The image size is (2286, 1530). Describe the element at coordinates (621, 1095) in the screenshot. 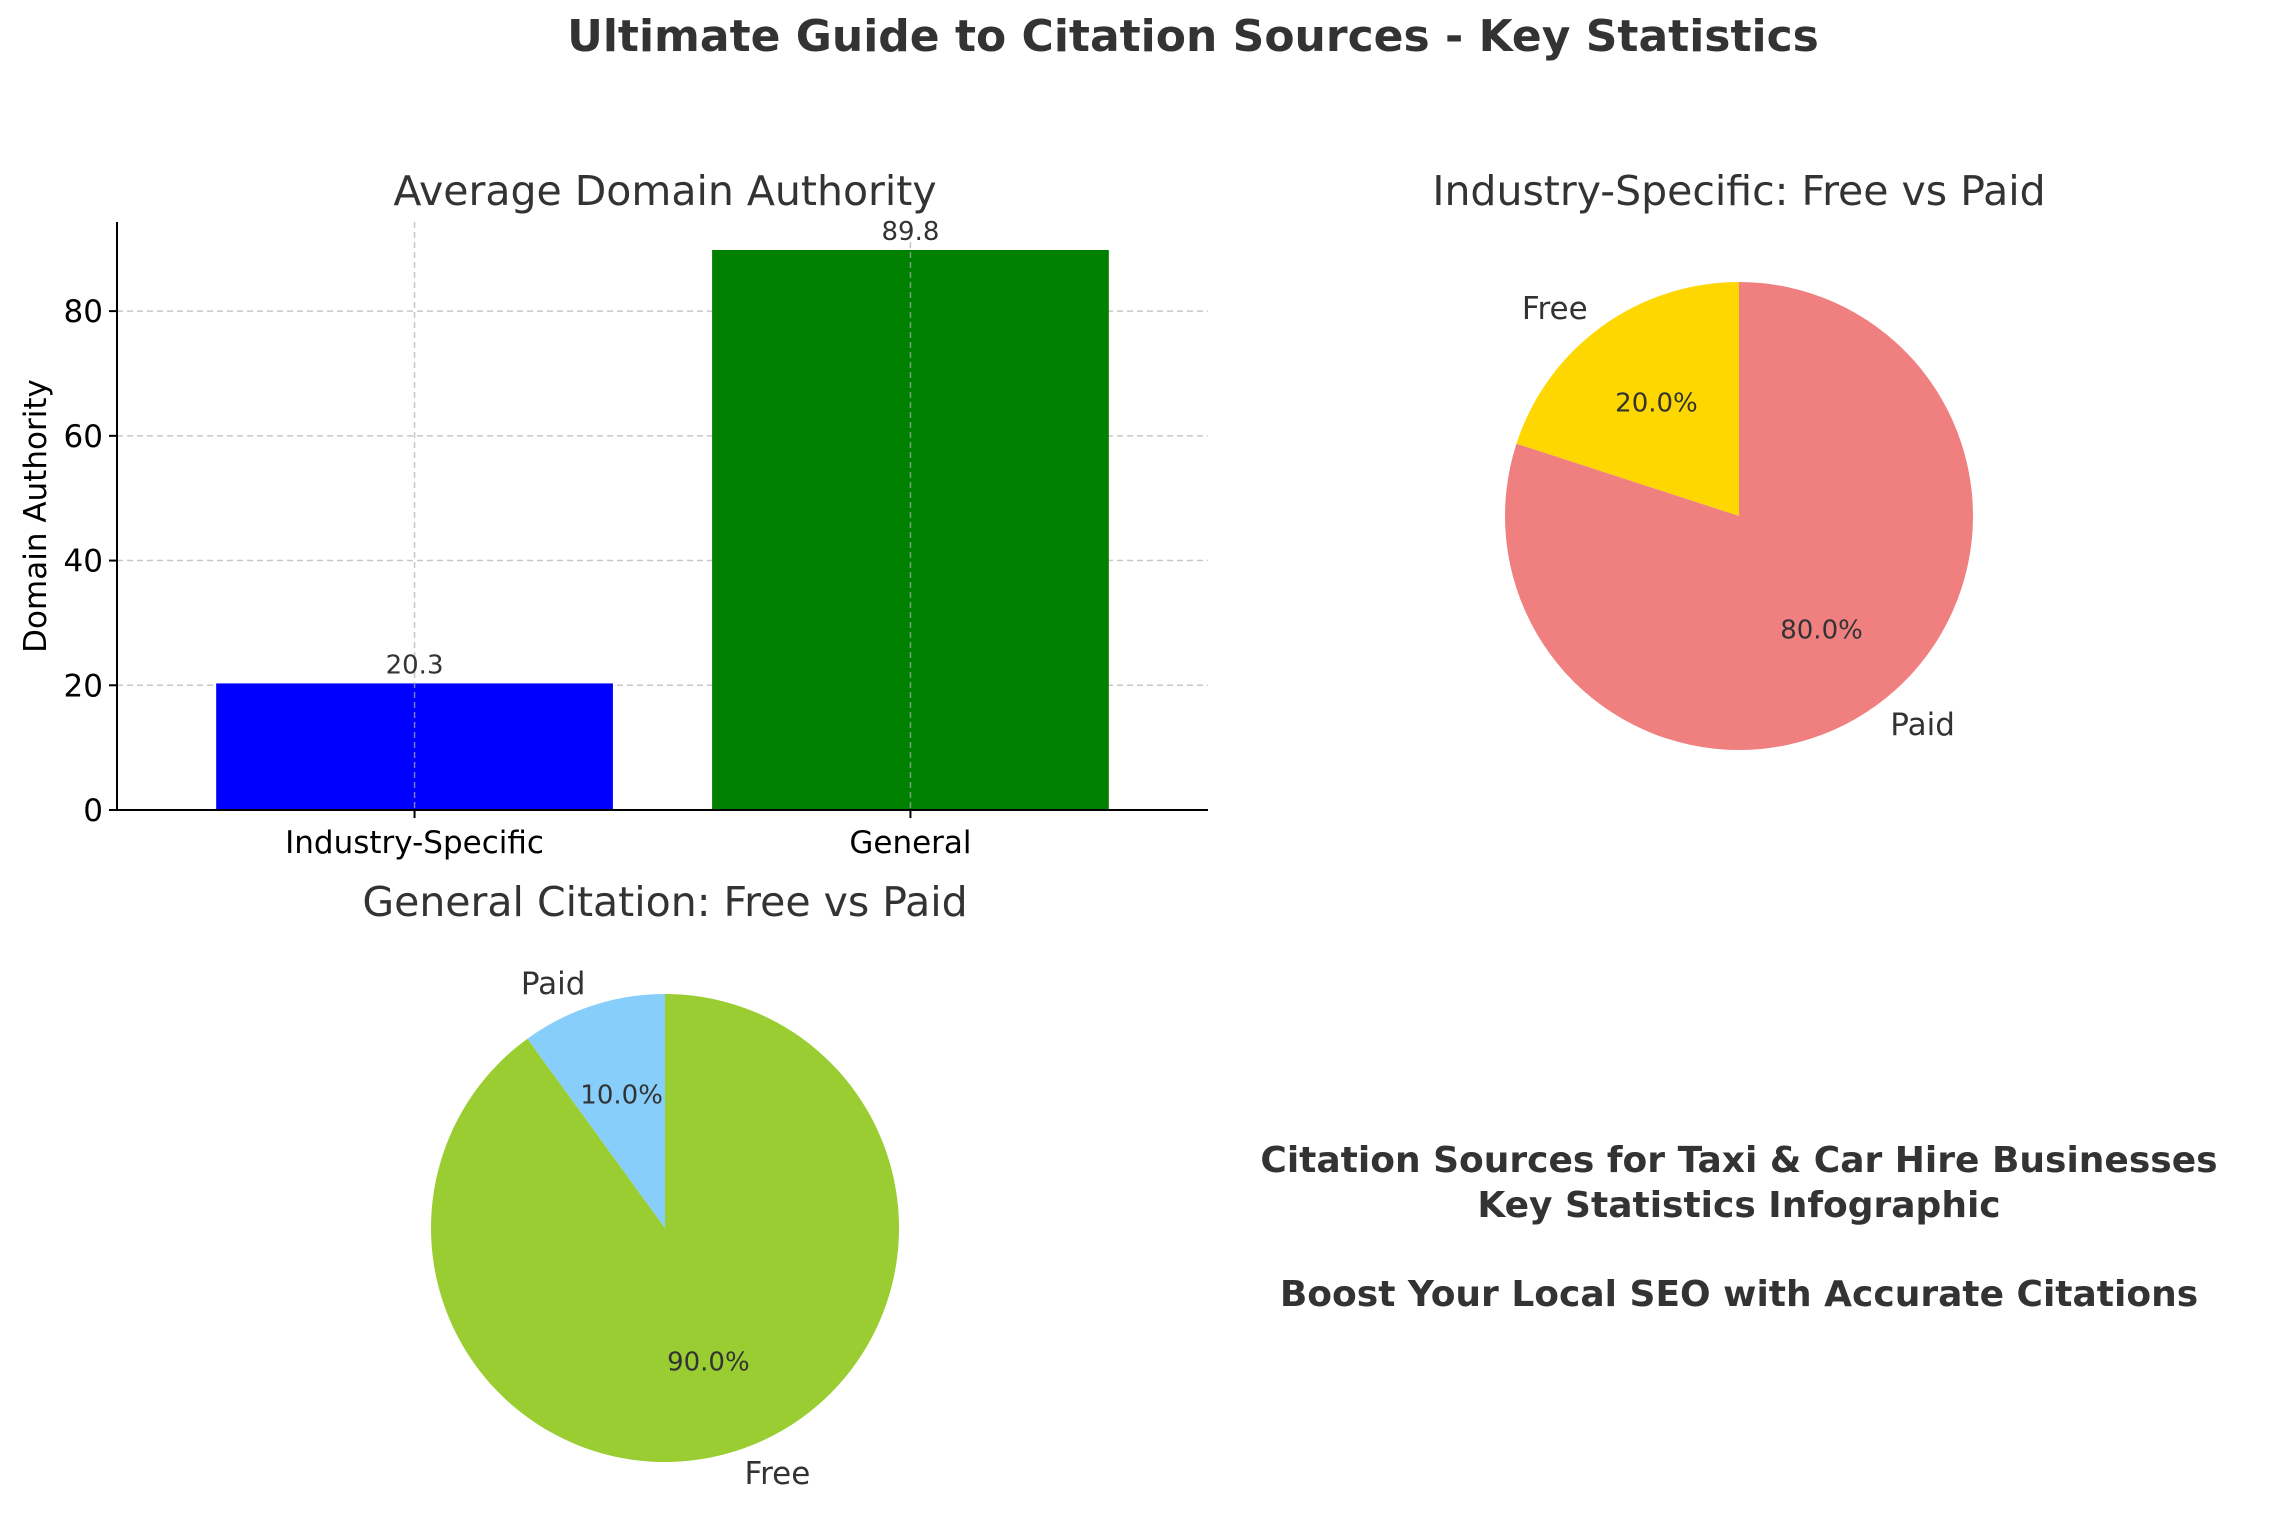

I see `pie-percent-label: 10.0%` at that location.